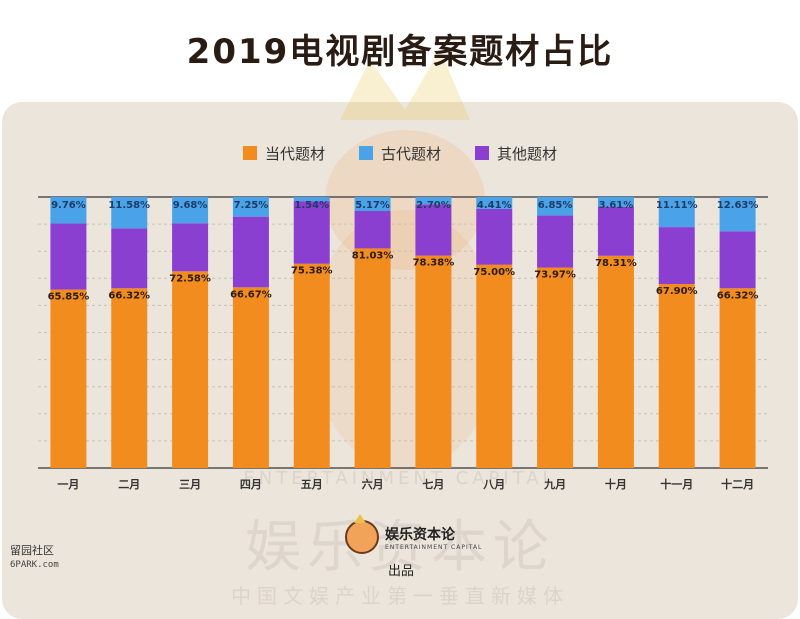  What do you see at coordinates (68, 484) in the screenshot?
I see `x-tick-label: 一月` at bounding box center [68, 484].